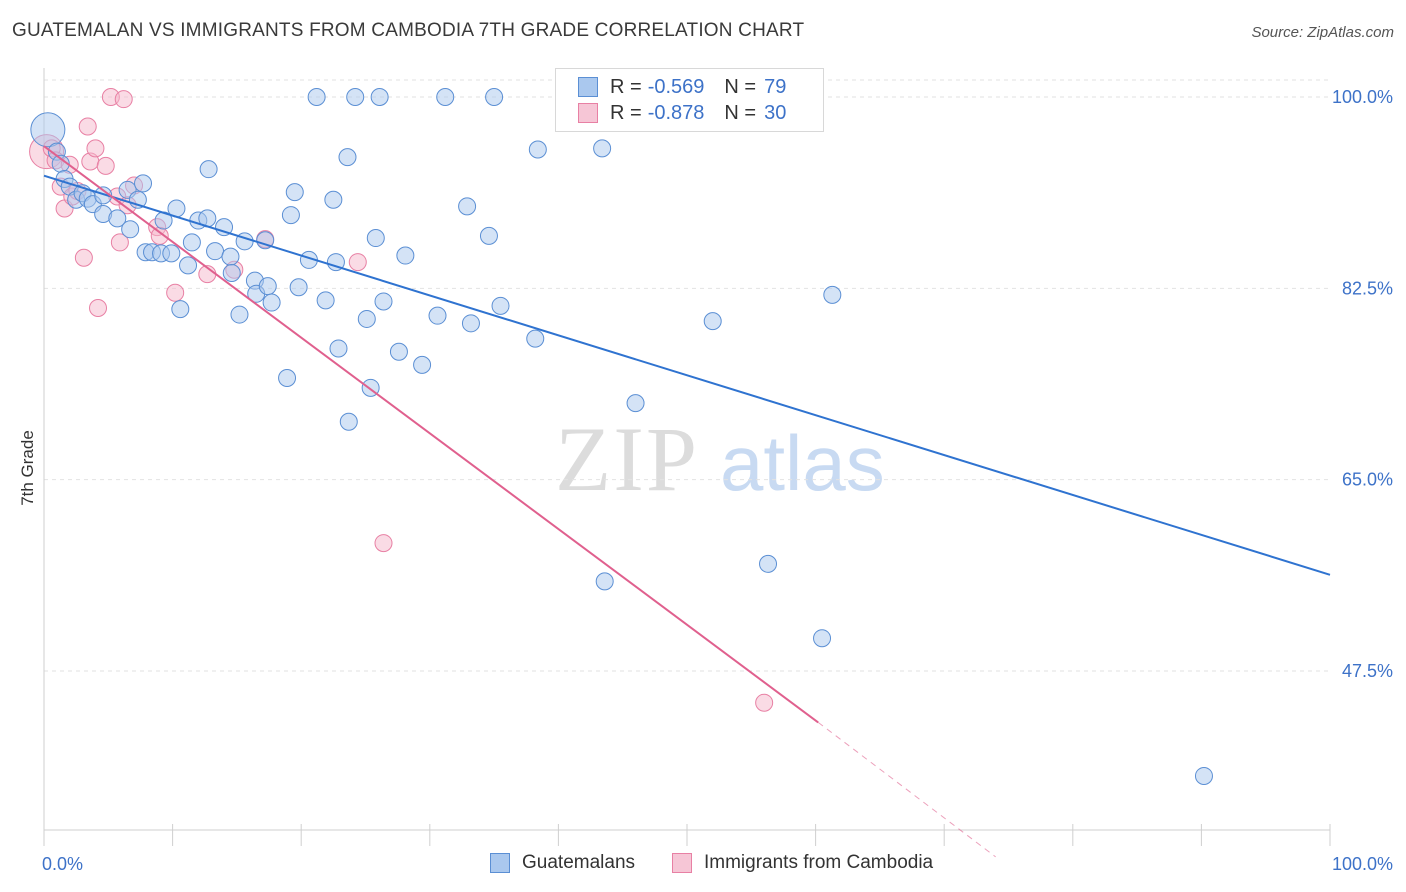 The width and height of the screenshot is (1406, 892). What do you see at coordinates (775, 86) in the screenshot?
I see `legend-n-value: 79` at bounding box center [775, 86].